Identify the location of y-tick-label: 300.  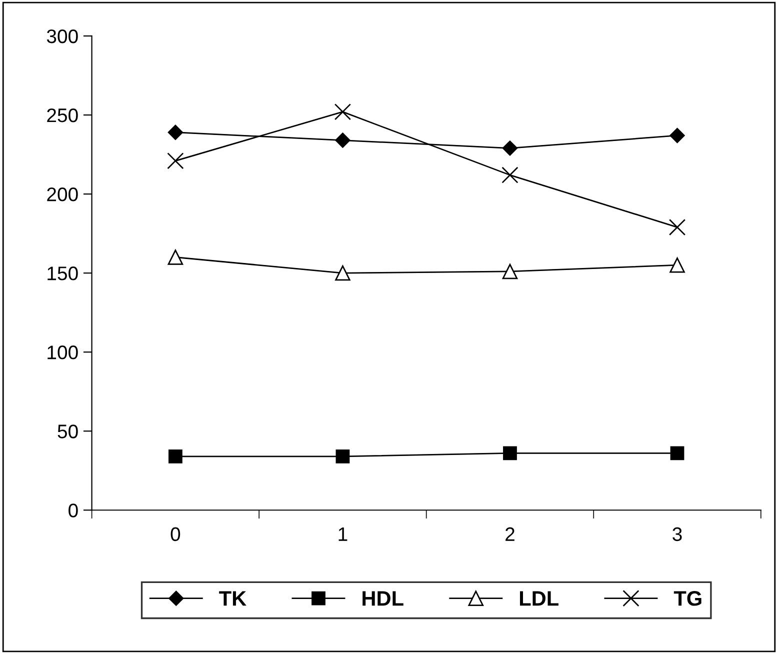
(62, 36).